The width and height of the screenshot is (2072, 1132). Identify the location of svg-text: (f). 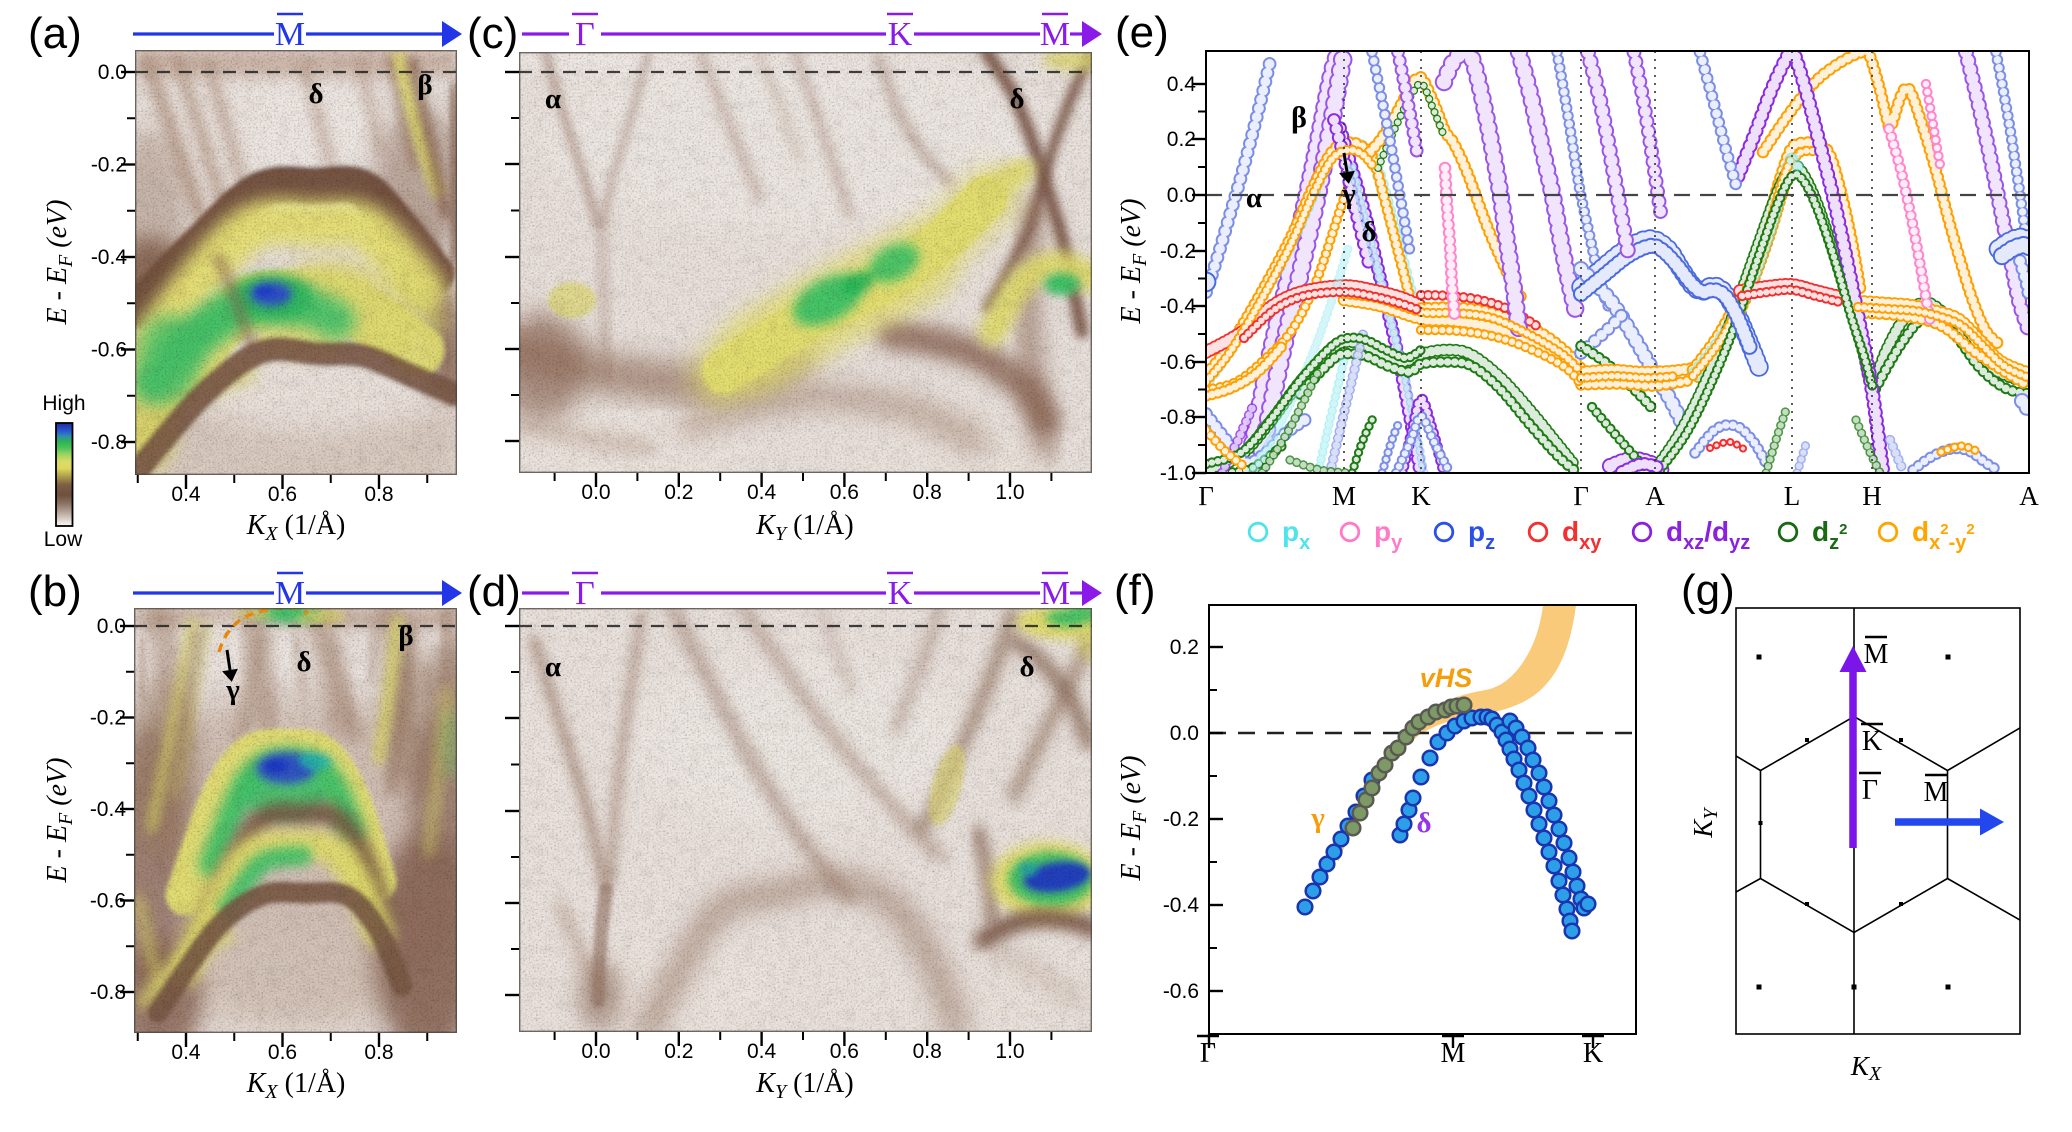
(1135, 590).